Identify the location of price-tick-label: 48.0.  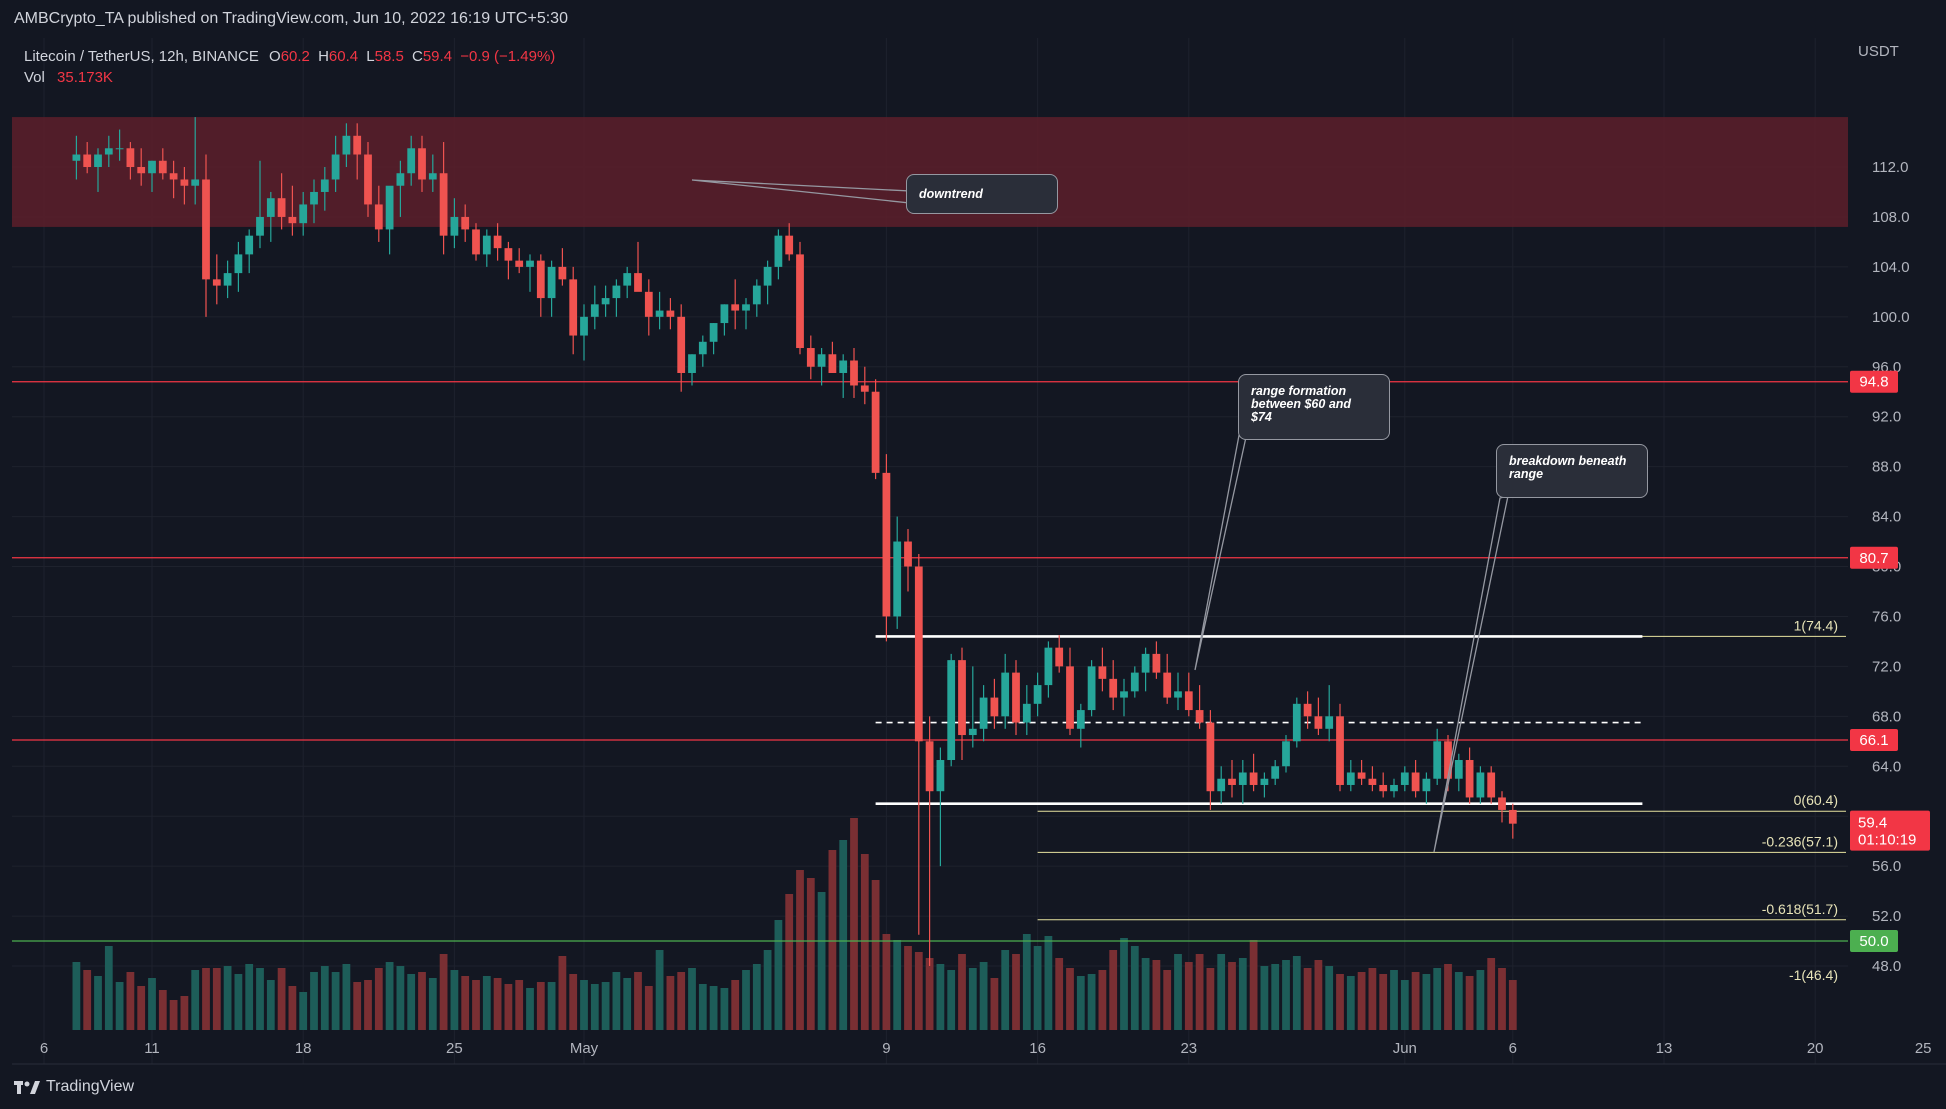
(1886, 966).